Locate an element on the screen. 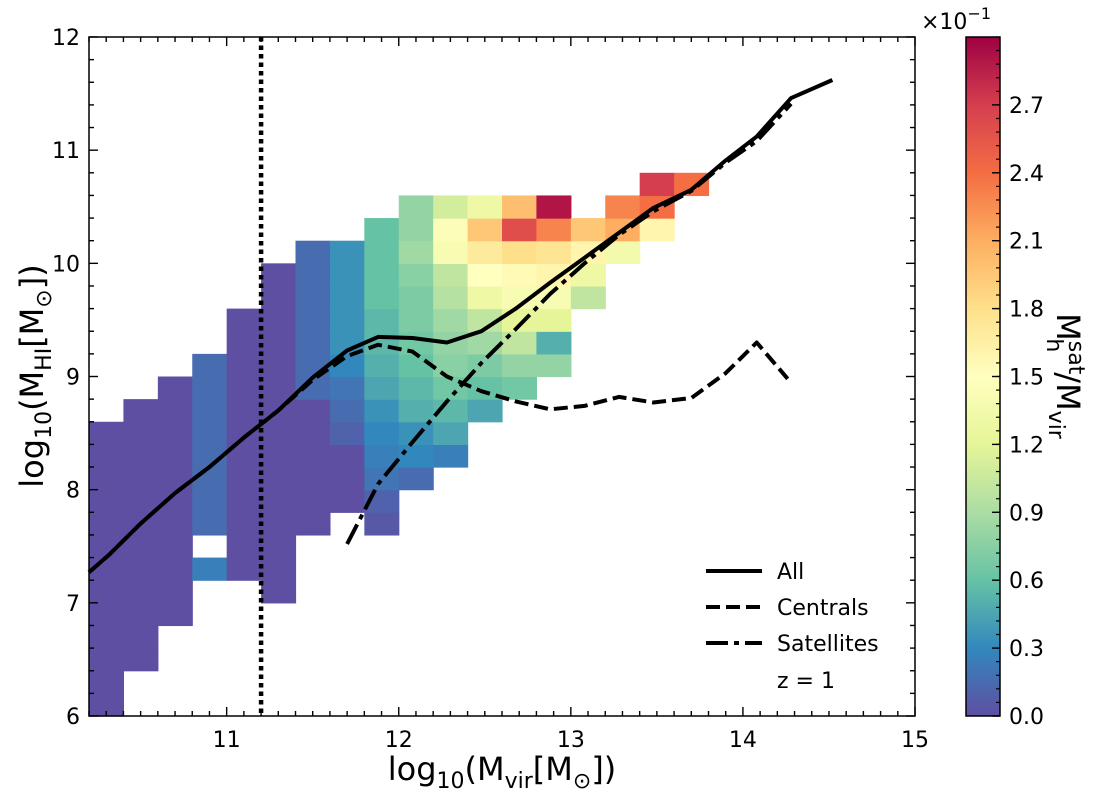 This screenshot has width=1097, height=797. legend-all-label: All is located at coordinates (790, 572).